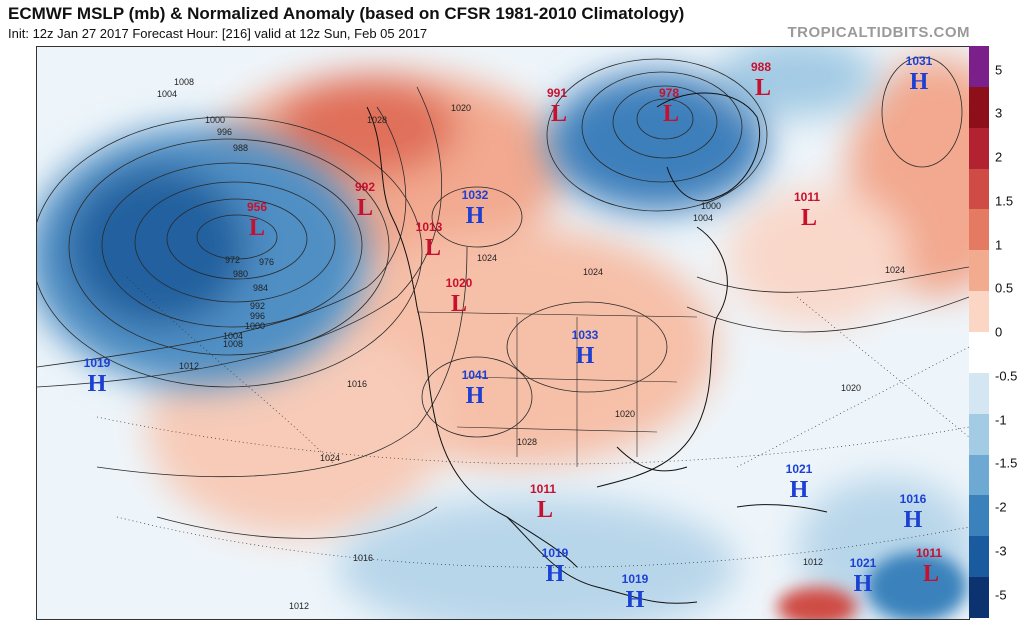  I want to click on low-center: 1013 L, so click(429, 240).